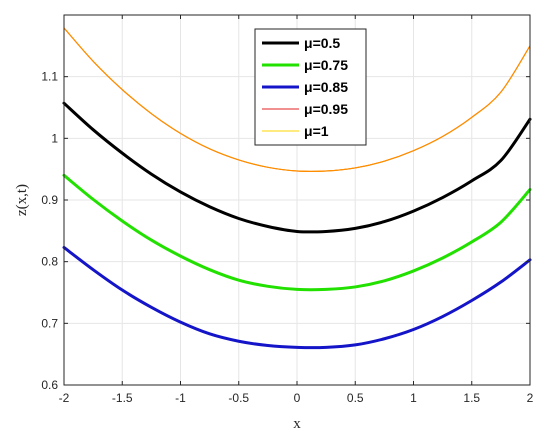  What do you see at coordinates (49, 262) in the screenshot?
I see `y-tick-label: 0.8` at bounding box center [49, 262].